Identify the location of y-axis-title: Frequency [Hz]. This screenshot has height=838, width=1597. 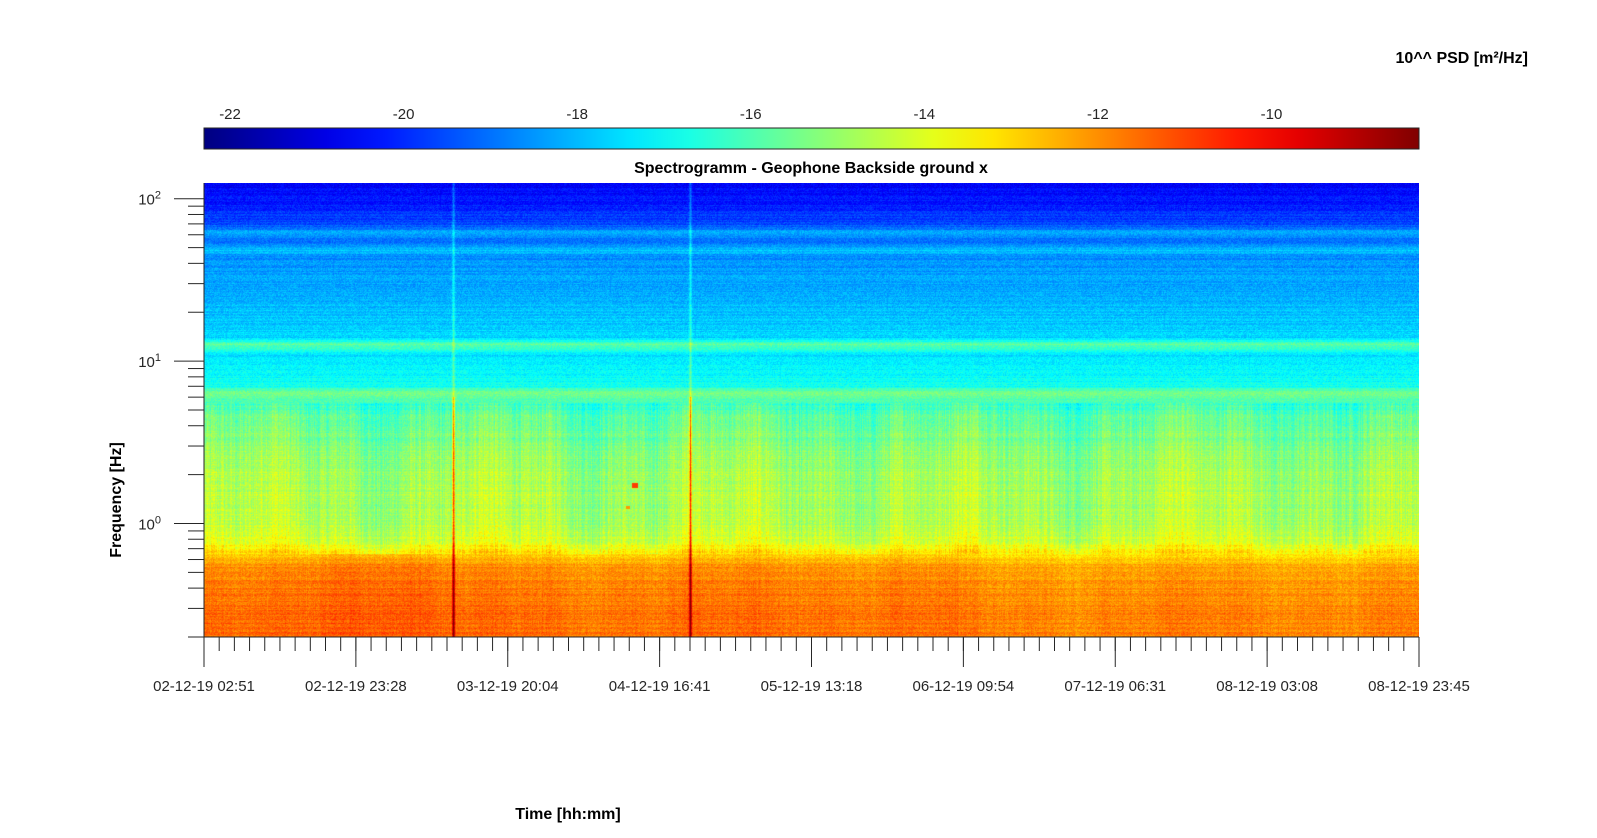
(116, 500).